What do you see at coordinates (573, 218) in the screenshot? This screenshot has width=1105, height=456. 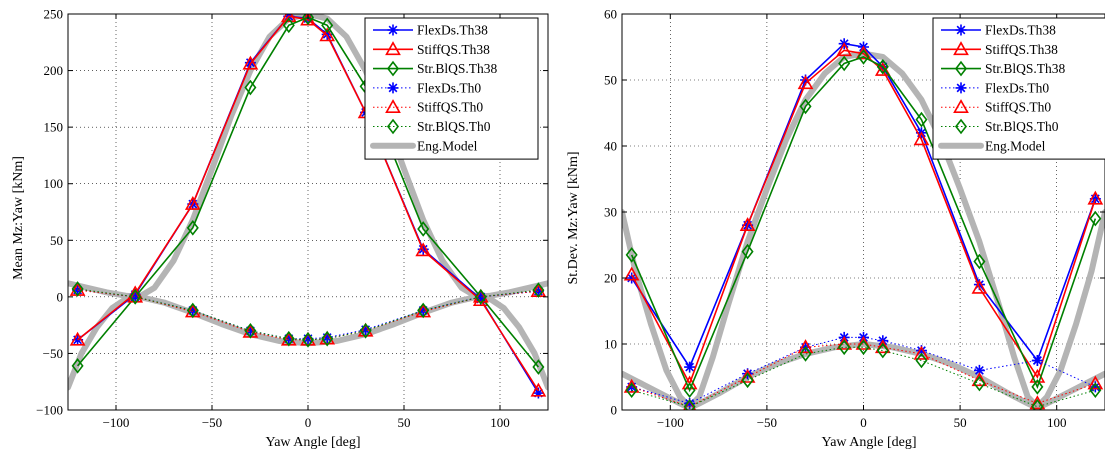 I see `y-axis-label: St.Dev. Mz:Yaw [kNm]` at bounding box center [573, 218].